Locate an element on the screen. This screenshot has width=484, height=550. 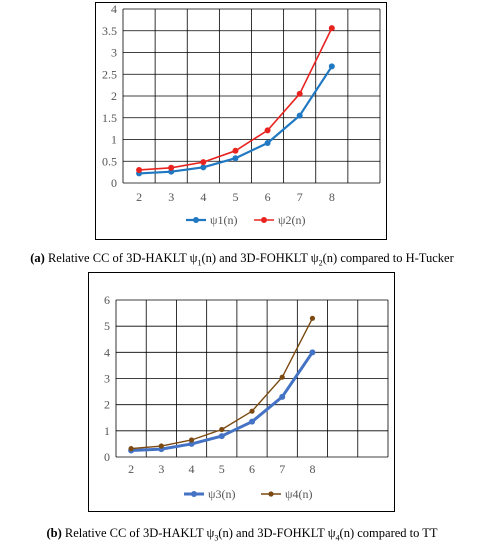
caption-b-sub-1: 3 is located at coordinates (216, 538).